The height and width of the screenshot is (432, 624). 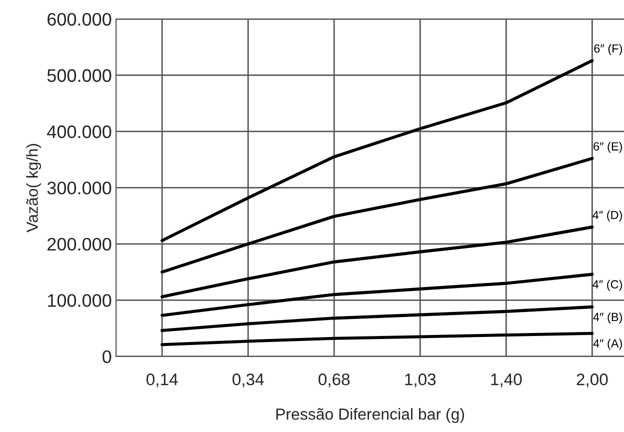 What do you see at coordinates (80, 244) in the screenshot?
I see `y-tick-label: 200.000` at bounding box center [80, 244].